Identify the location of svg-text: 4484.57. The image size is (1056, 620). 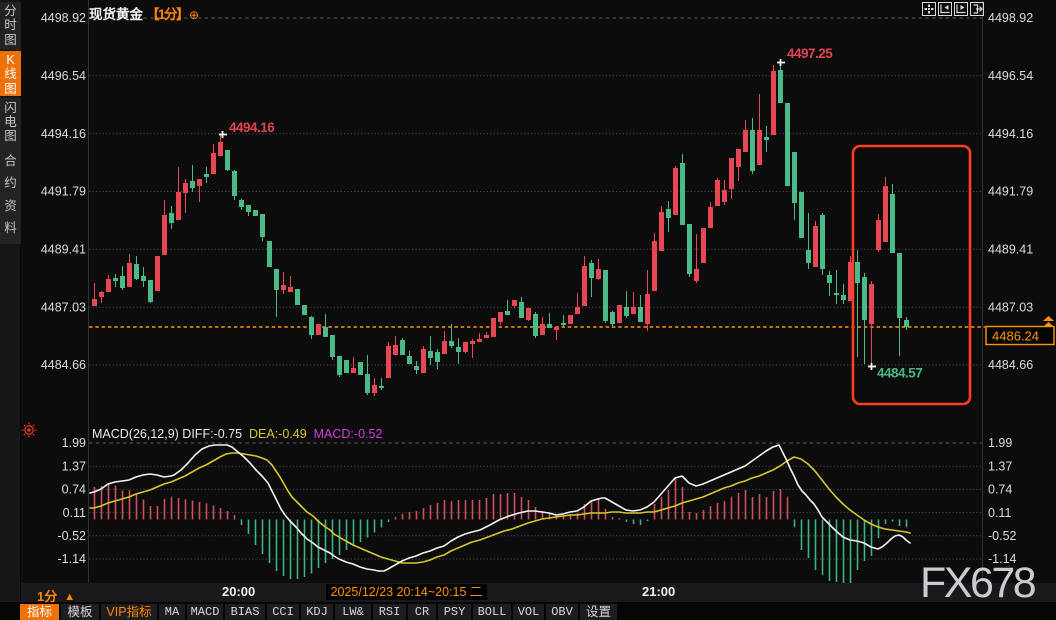
(899, 373).